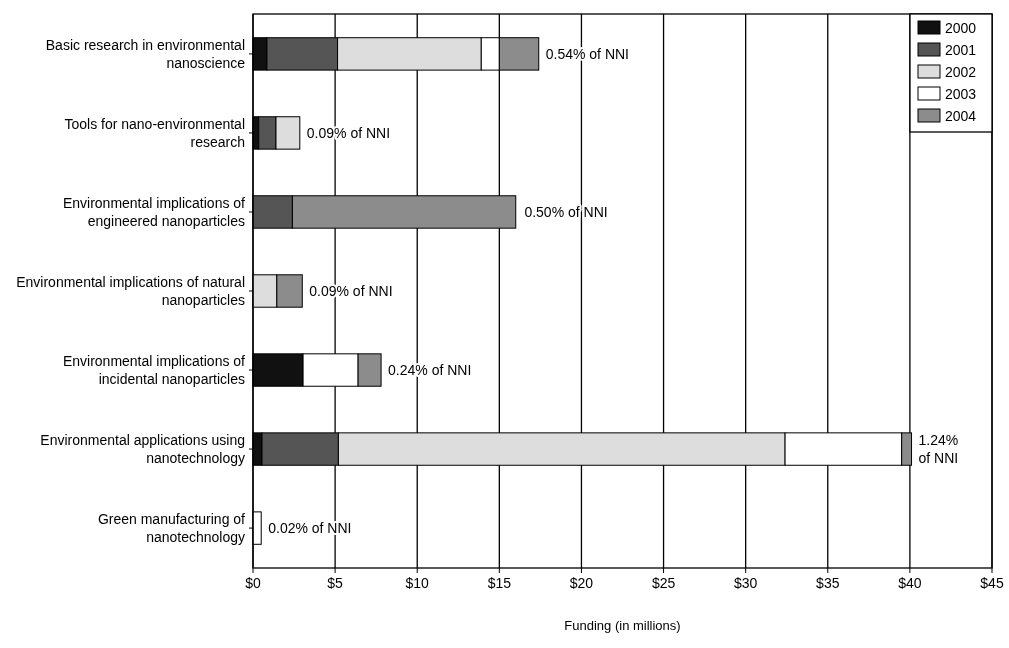 This screenshot has height=648, width=1009. What do you see at coordinates (145, 53) in the screenshot?
I see `y-tick-label: Basic research in environmental nanoscience` at bounding box center [145, 53].